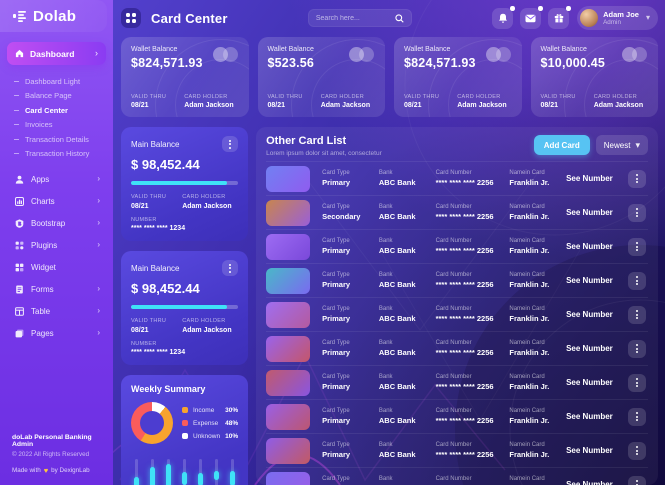  Describe the element at coordinates (617, 18) in the screenshot. I see `user-menu: Adam Joe Admin ▾` at that location.